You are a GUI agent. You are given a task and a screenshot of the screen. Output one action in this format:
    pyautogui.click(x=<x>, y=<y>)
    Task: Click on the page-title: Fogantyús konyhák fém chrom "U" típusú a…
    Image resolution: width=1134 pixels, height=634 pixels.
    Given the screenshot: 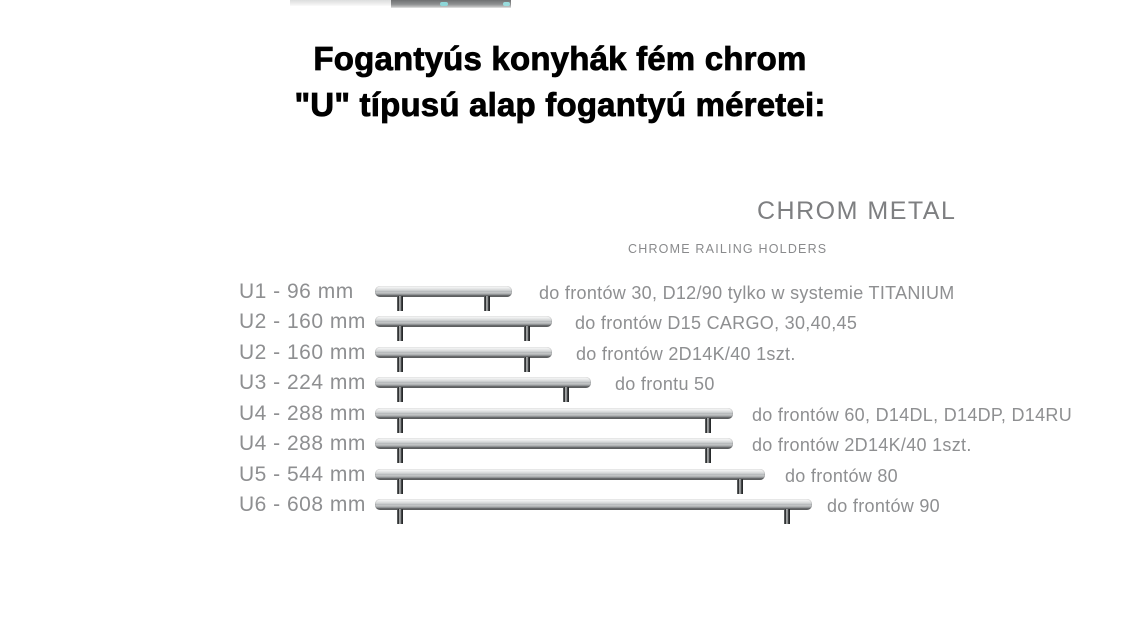 What is the action you would take?
    pyautogui.click(x=560, y=82)
    